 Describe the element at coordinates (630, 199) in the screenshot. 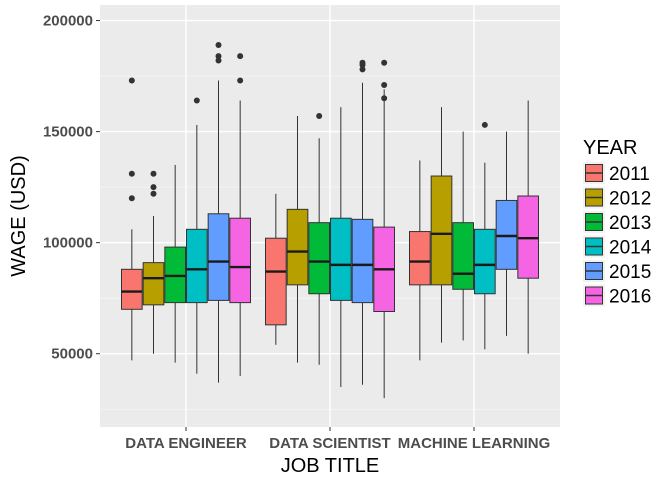

I see `legend-label: 2012` at that location.